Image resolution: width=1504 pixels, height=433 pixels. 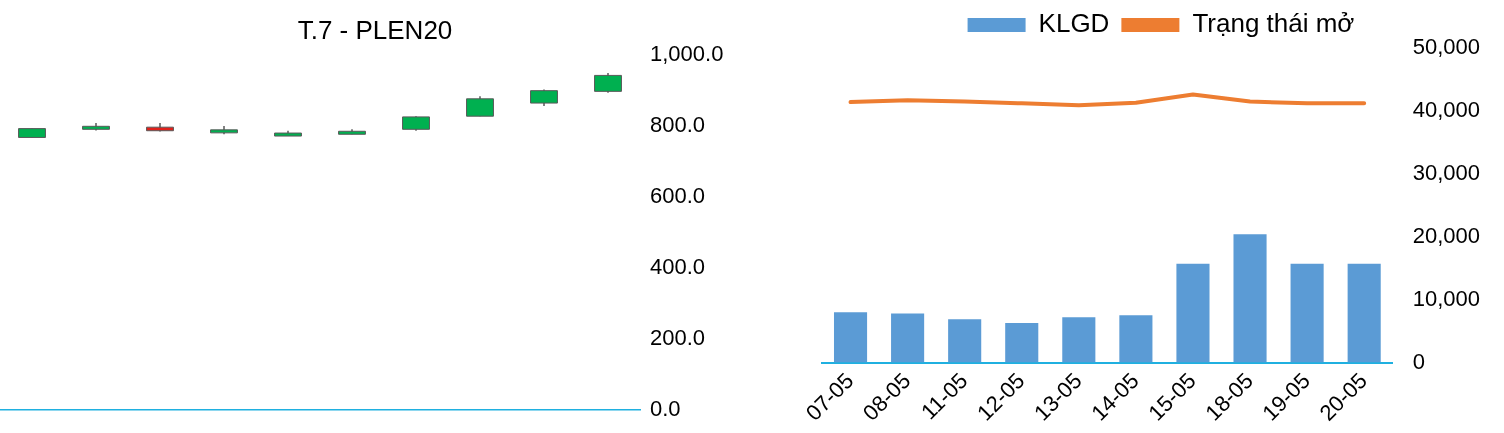 I want to click on y2-tick-label: 0, so click(x=1418, y=361).